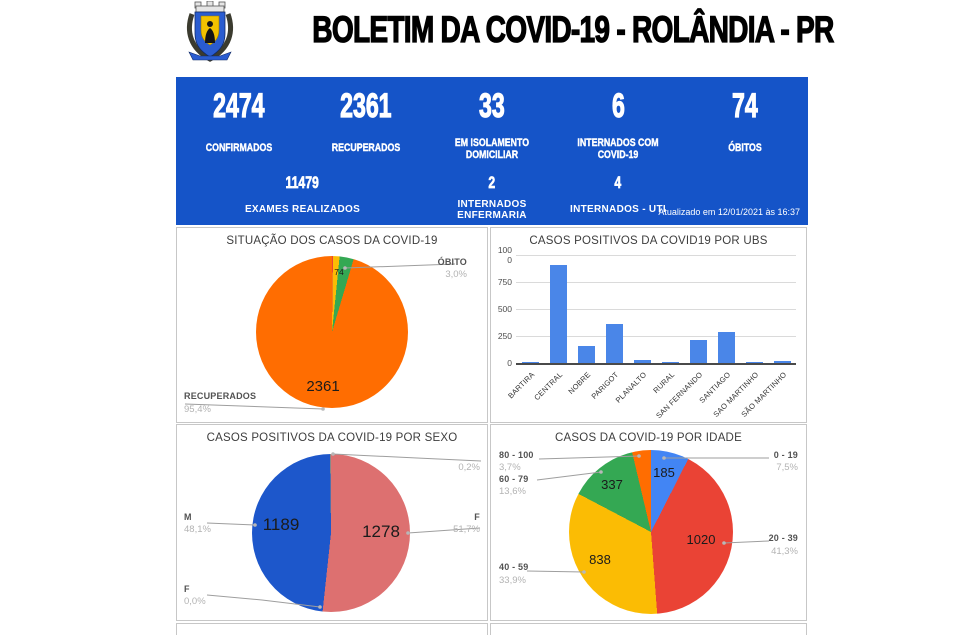  What do you see at coordinates (530, 362) in the screenshot?
I see `bar-bartira` at bounding box center [530, 362].